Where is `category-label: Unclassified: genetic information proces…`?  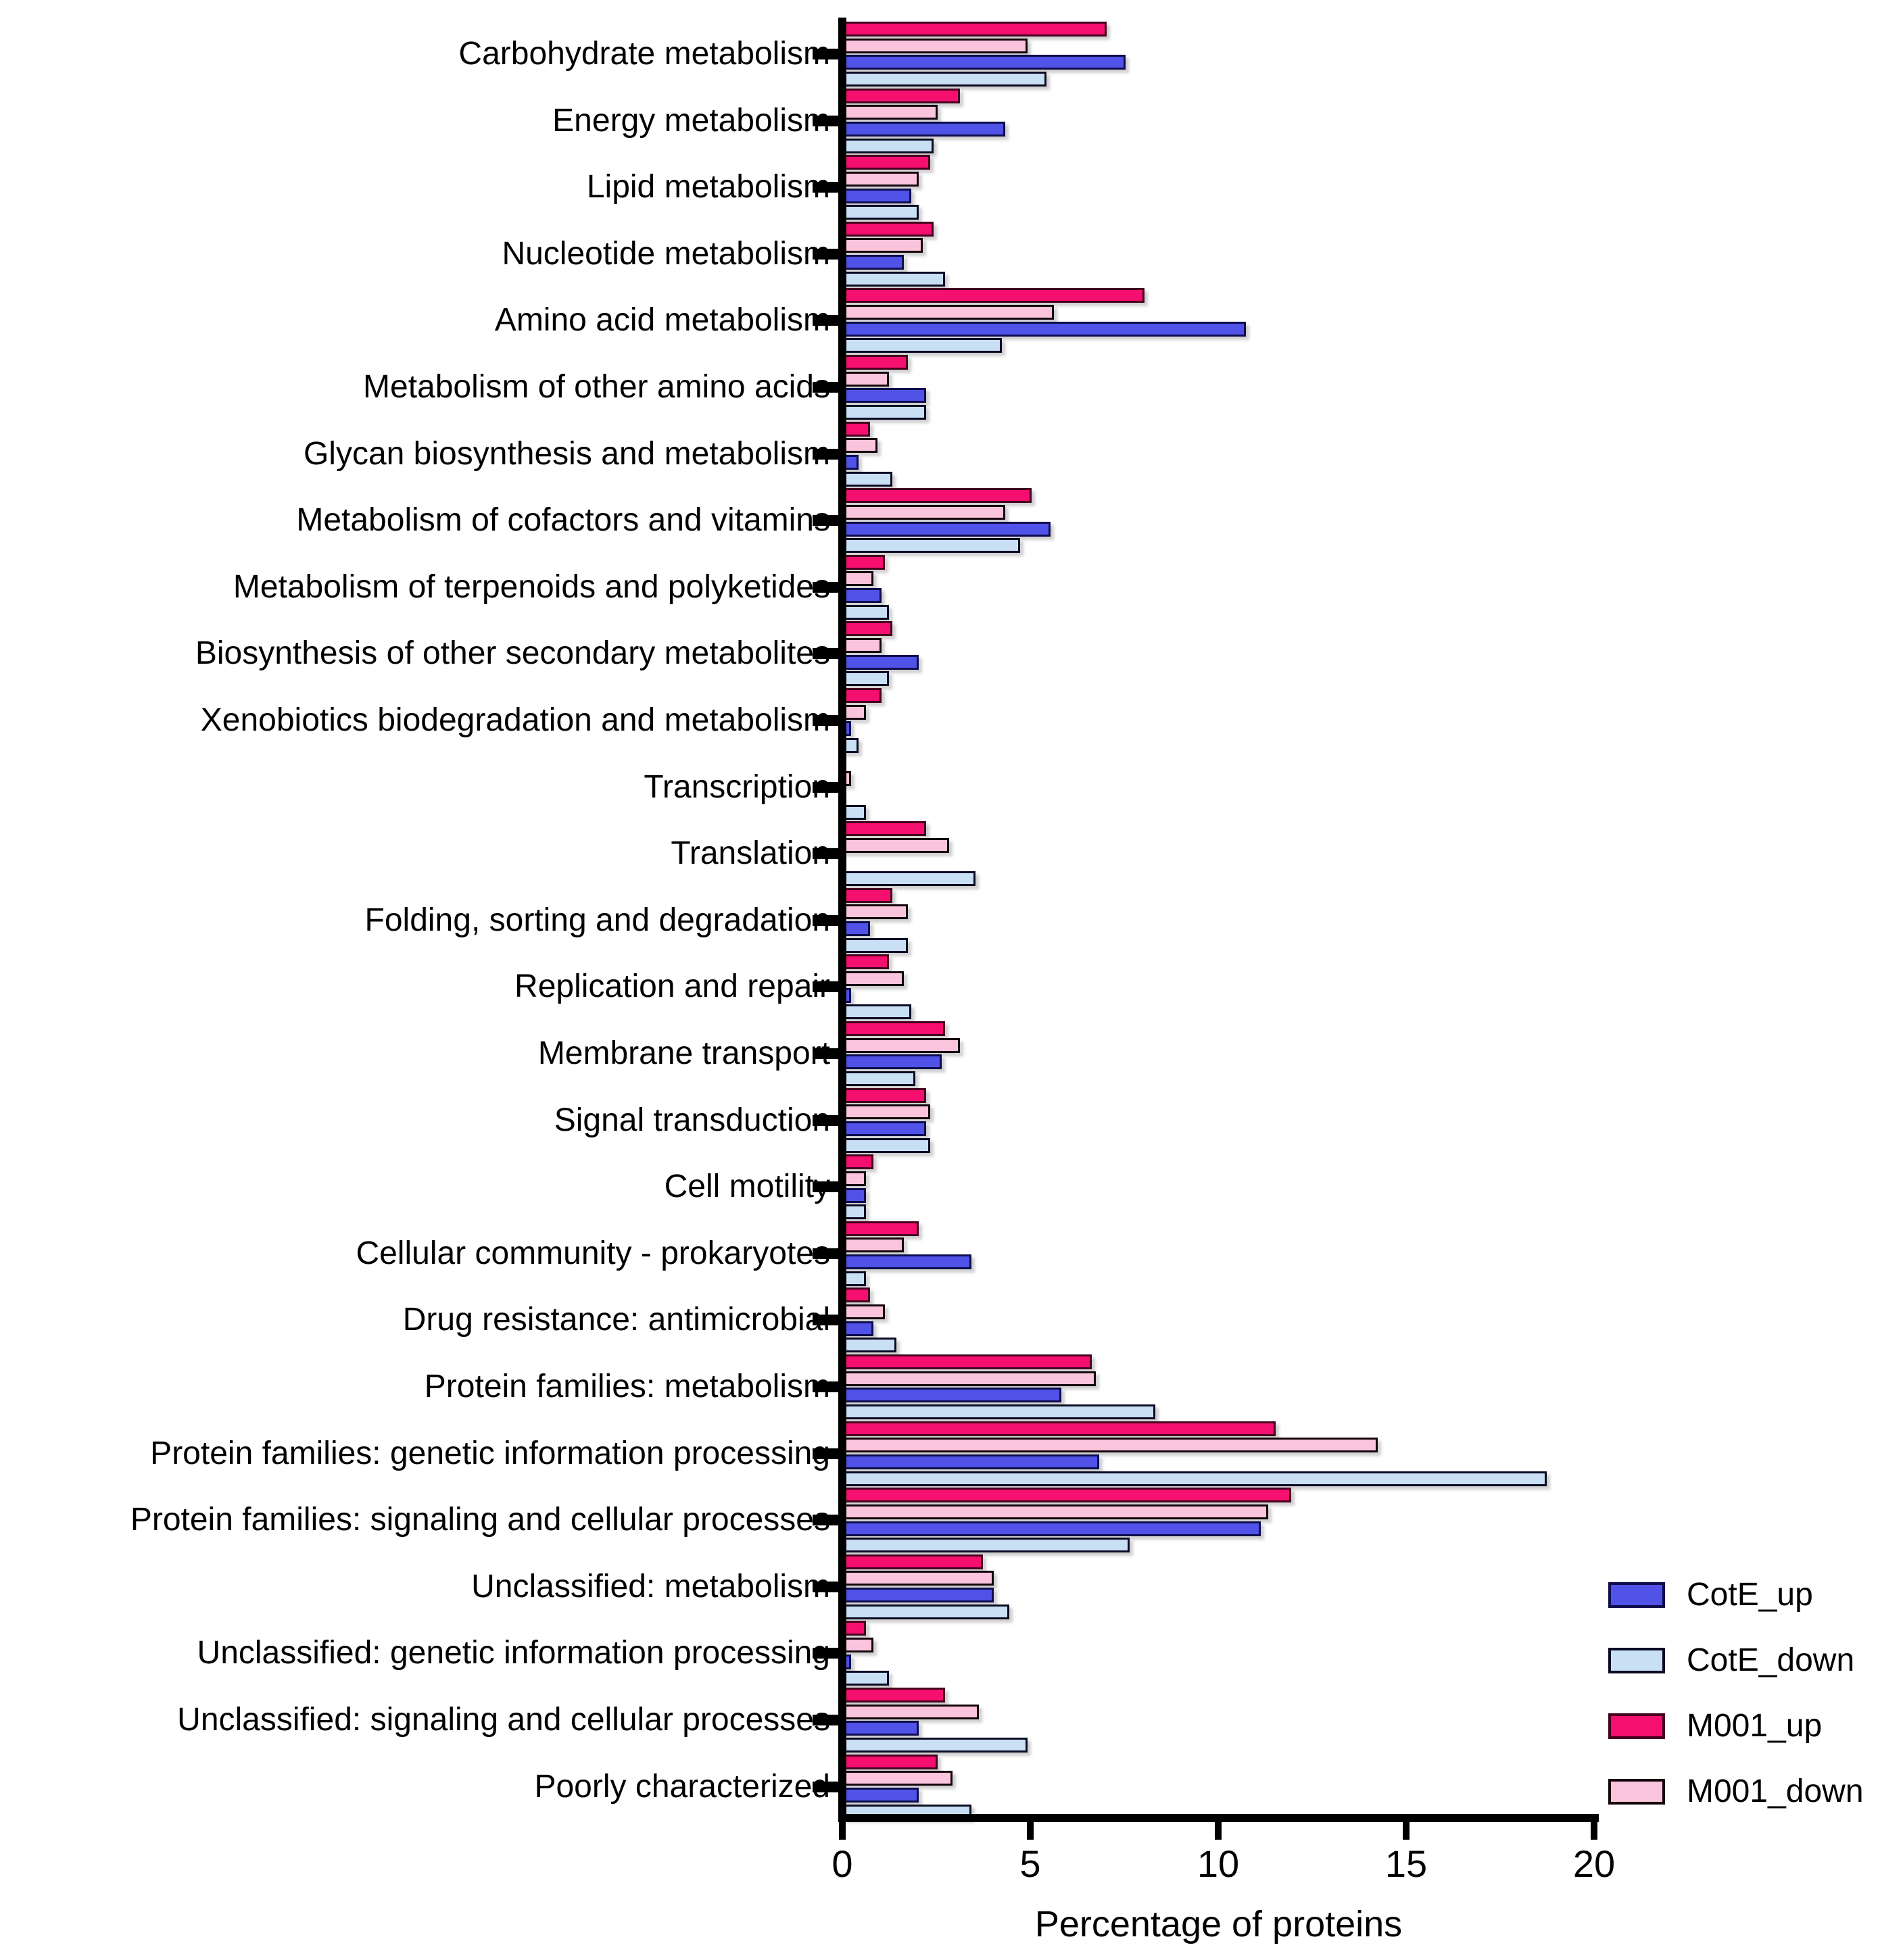 category-label: Unclassified: genetic information proces… is located at coordinates (513, 1653).